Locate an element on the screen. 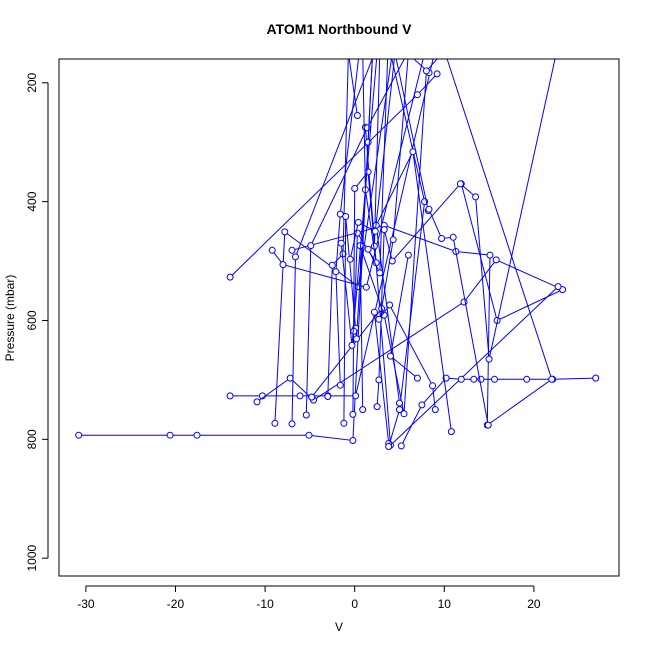 This screenshot has height=650, width=650. x-tick-label: -10 is located at coordinates (265, 604).